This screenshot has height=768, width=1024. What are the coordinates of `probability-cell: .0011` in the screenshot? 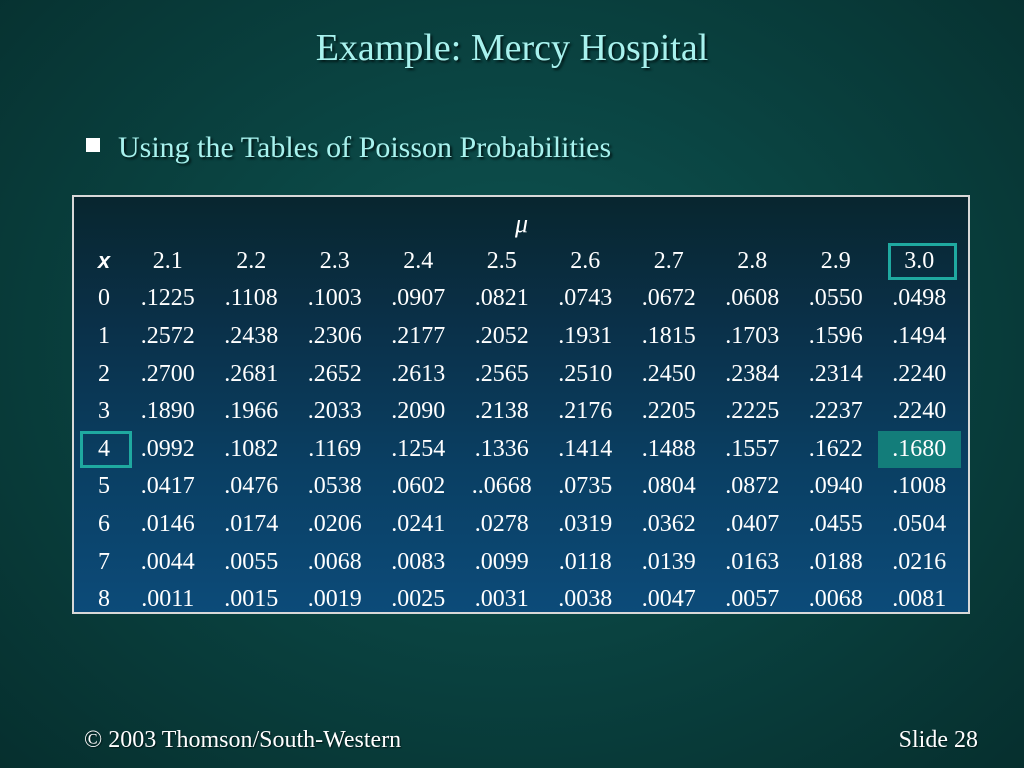 It's located at (168, 599).